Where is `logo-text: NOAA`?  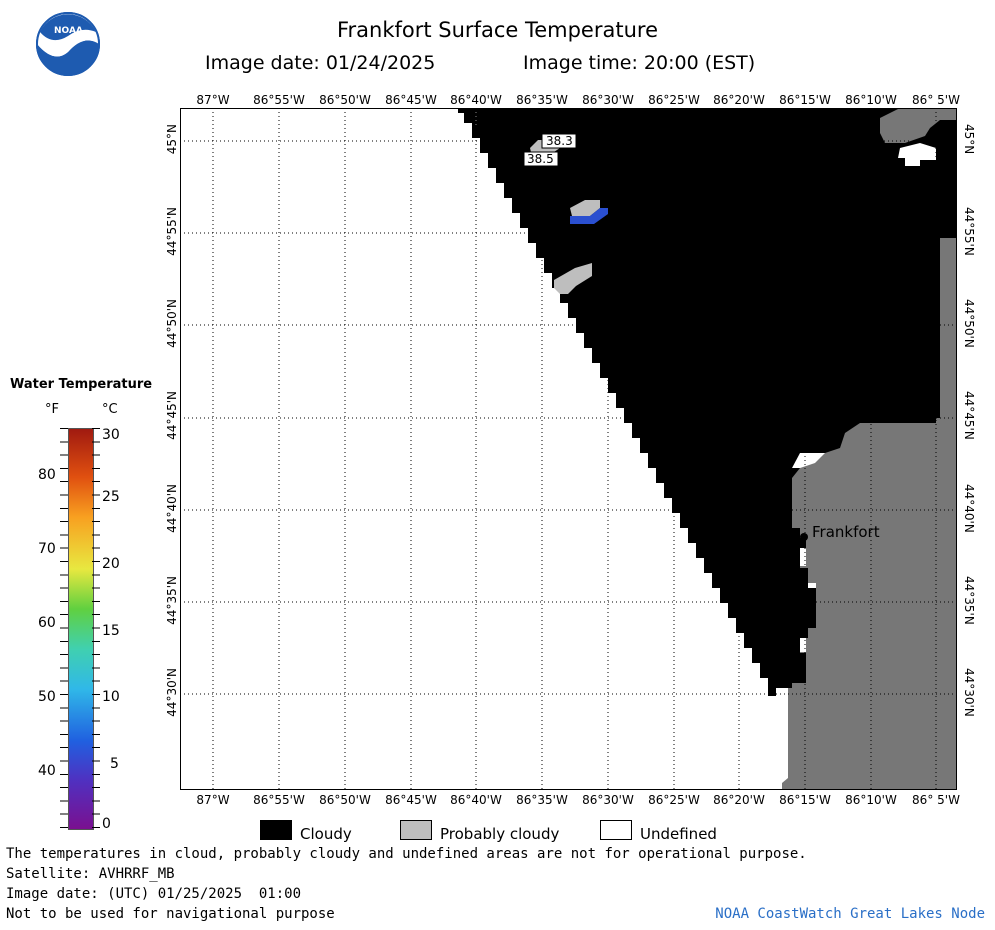
logo-text: NOAA is located at coordinates (68, 31).